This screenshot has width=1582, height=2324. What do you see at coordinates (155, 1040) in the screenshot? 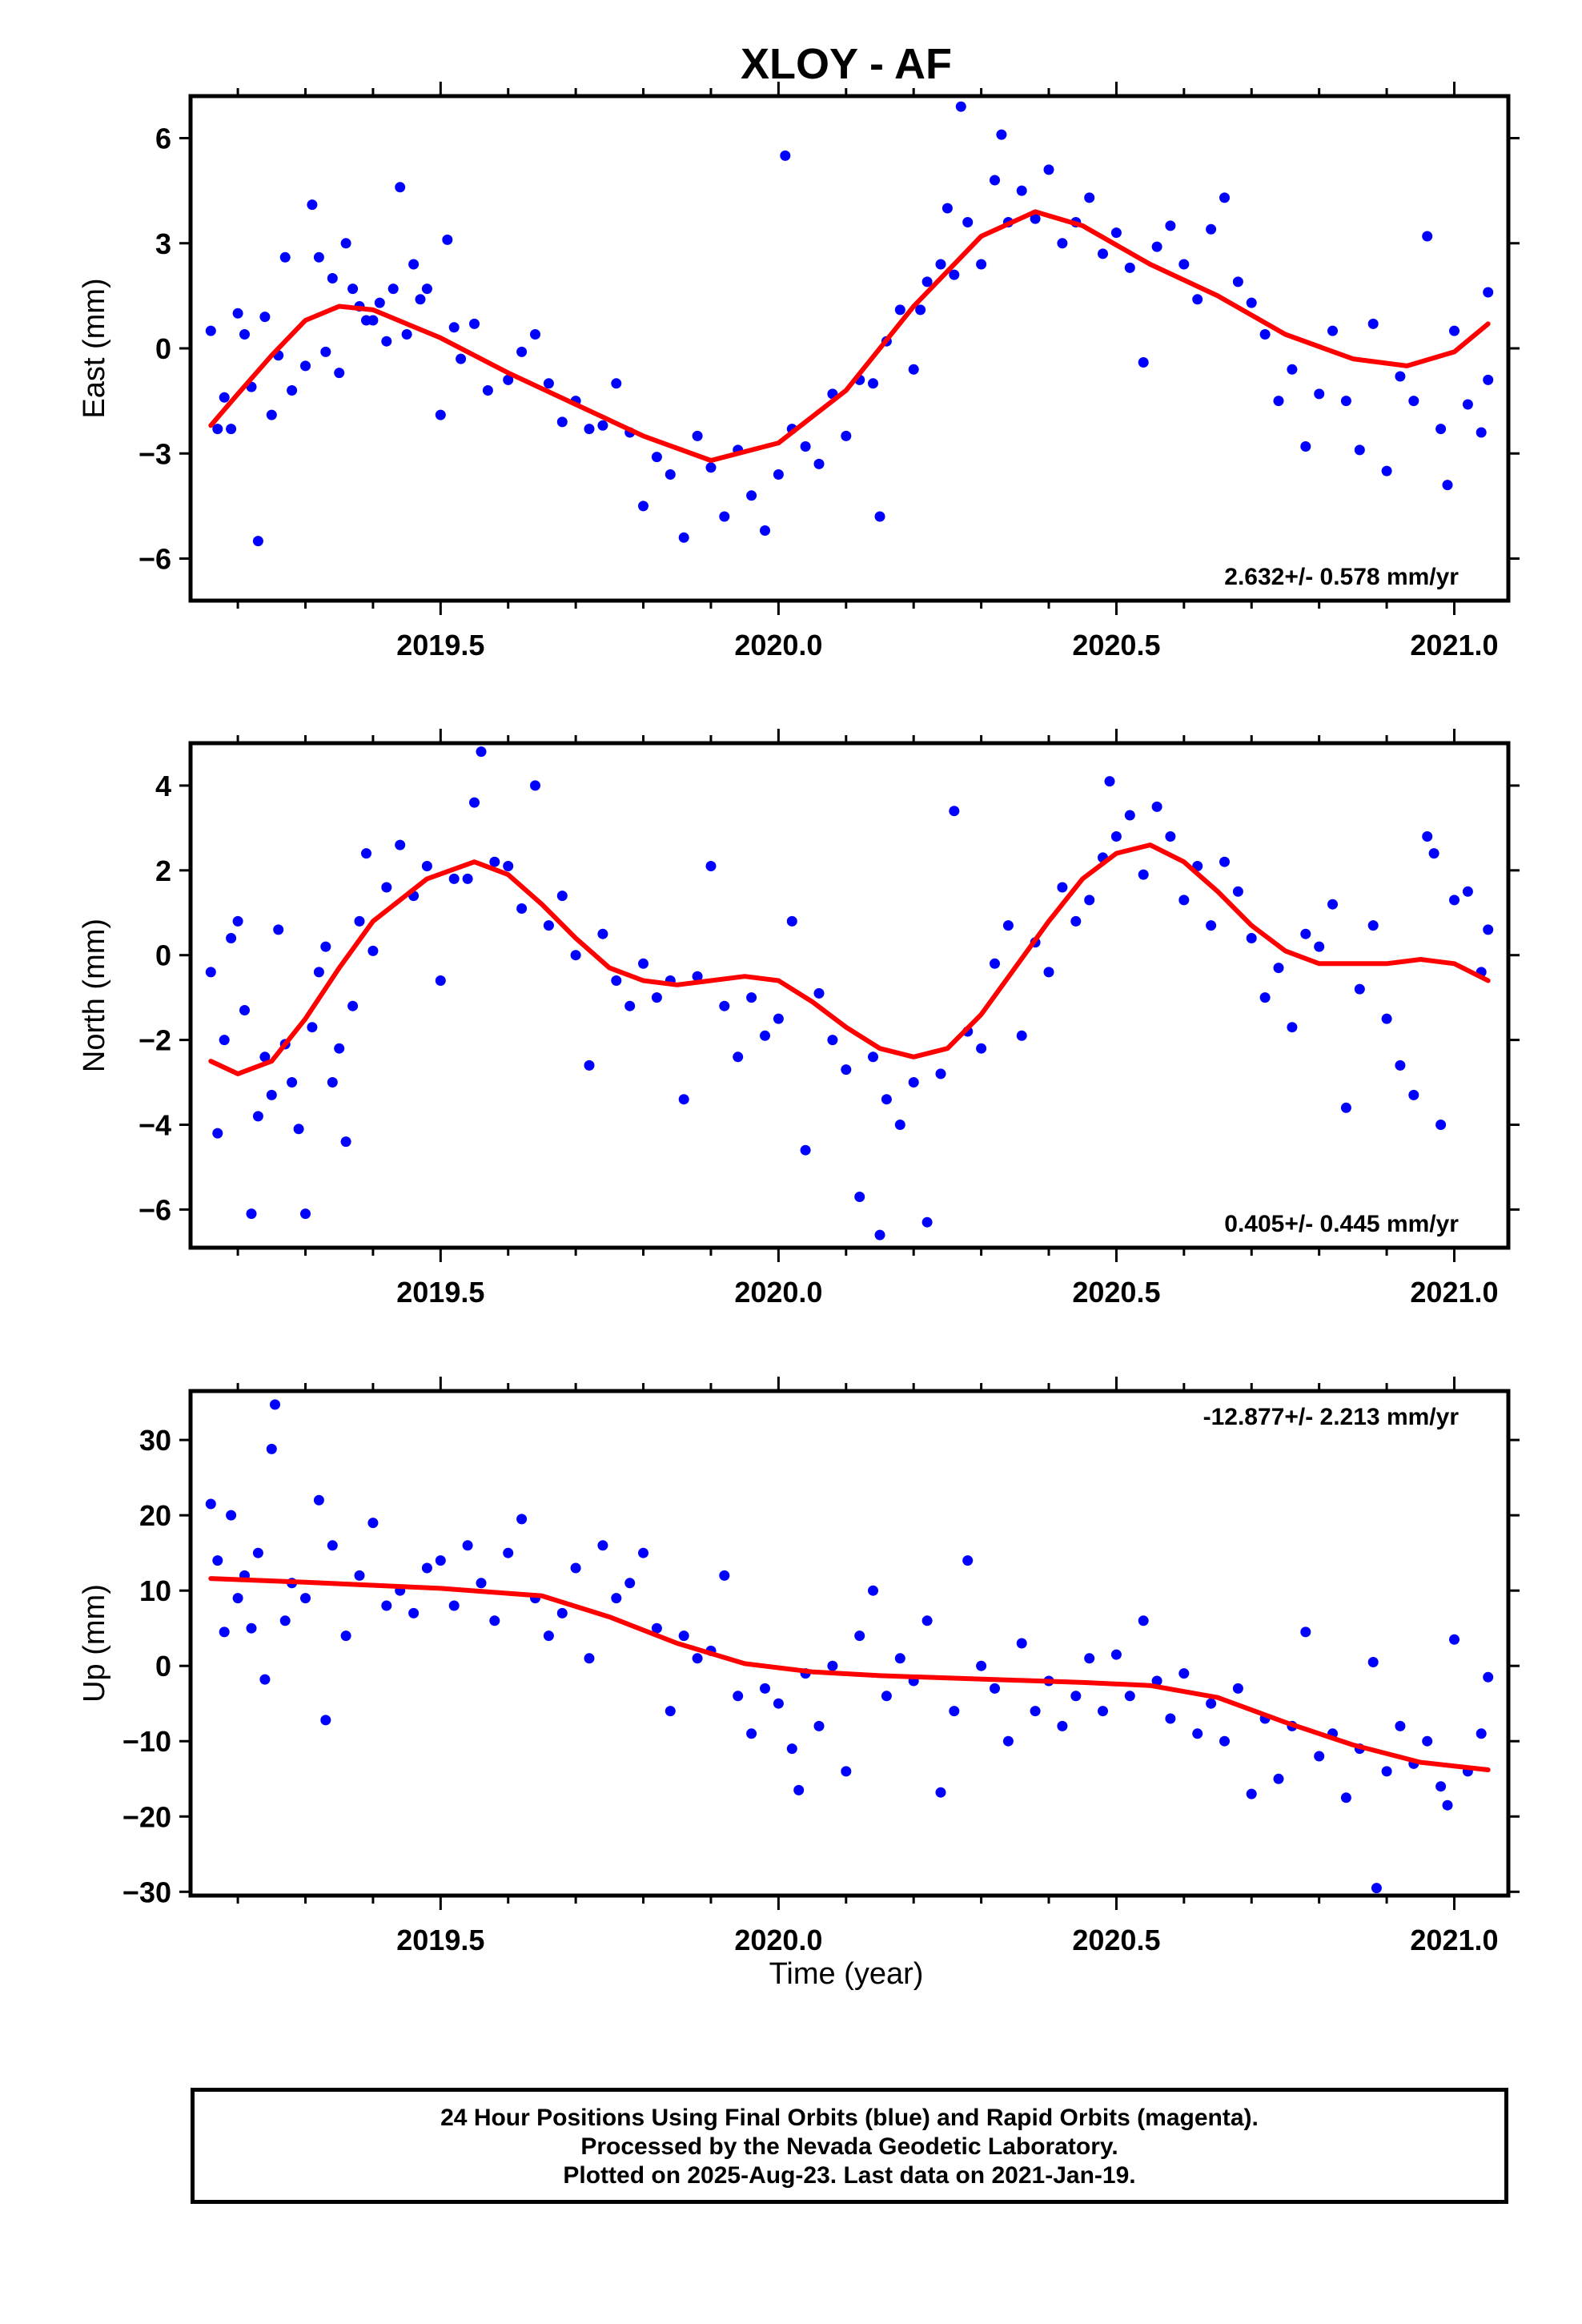
I see `y-tick-label: −2` at bounding box center [155, 1040].